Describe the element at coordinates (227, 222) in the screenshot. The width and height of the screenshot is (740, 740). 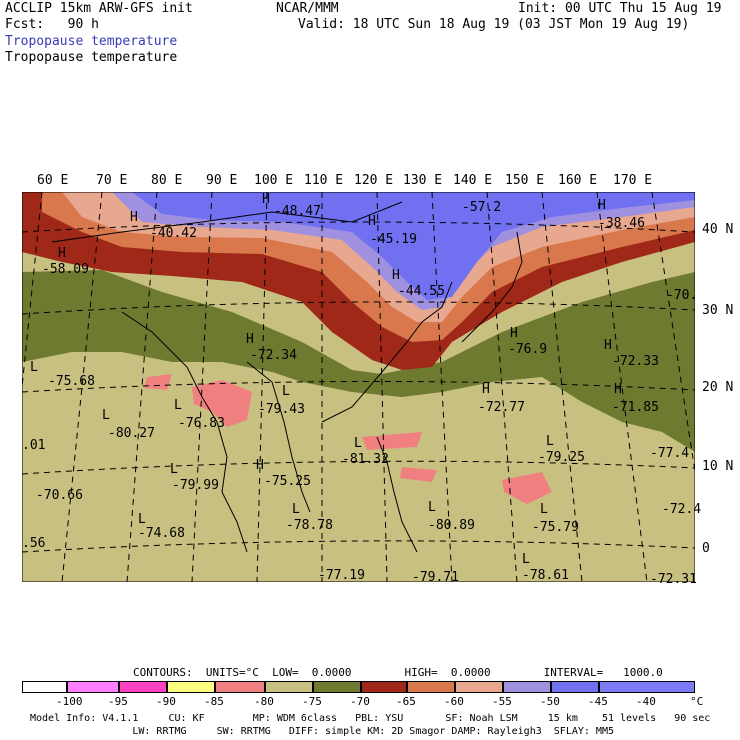
I see `border-central-asia` at that location.